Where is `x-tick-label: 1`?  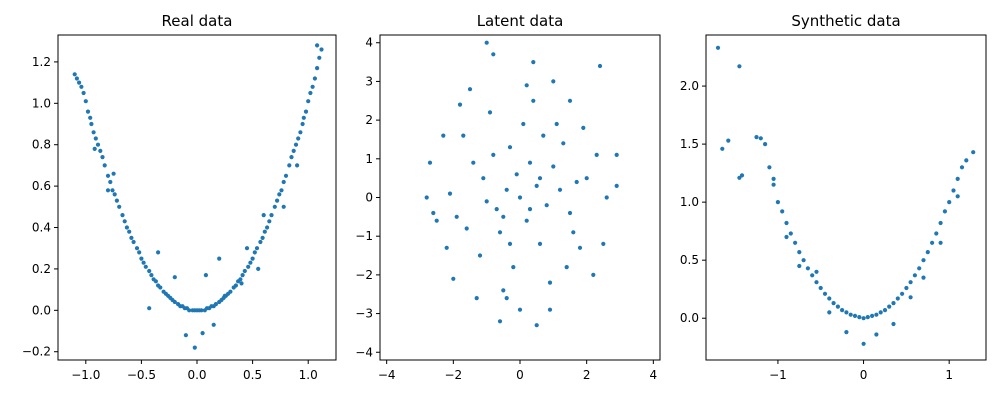
x-tick-label: 1 is located at coordinates (949, 375).